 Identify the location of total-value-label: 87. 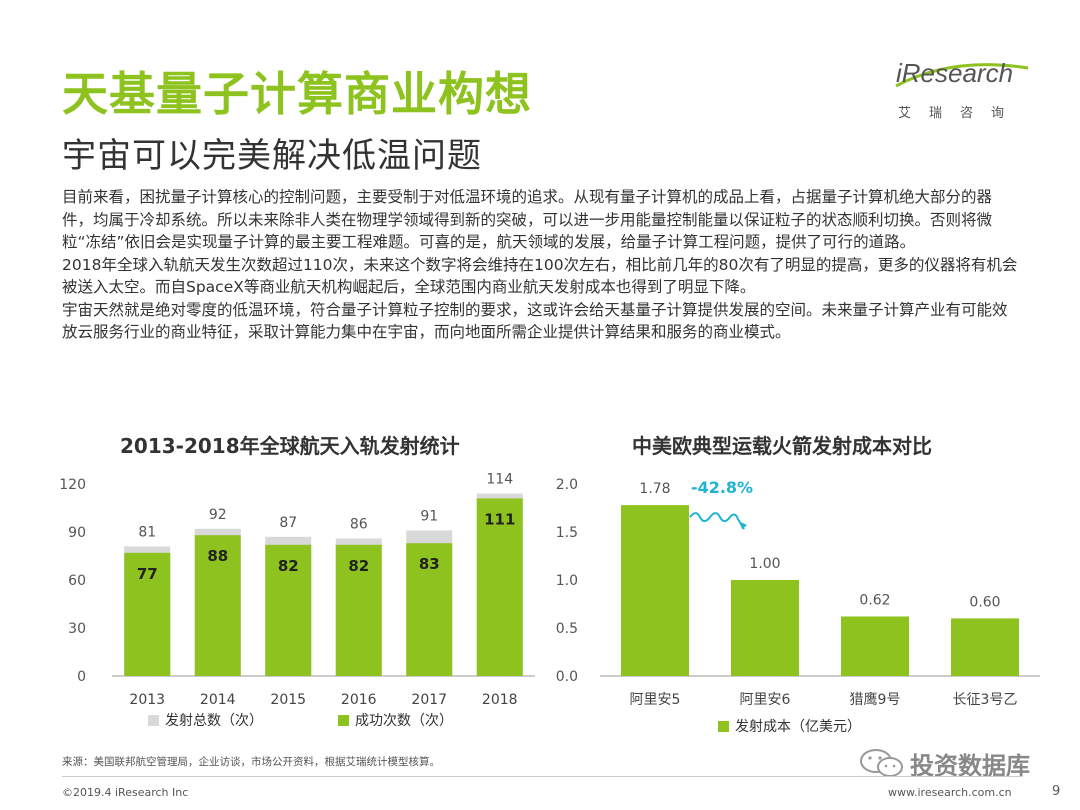
(288, 523).